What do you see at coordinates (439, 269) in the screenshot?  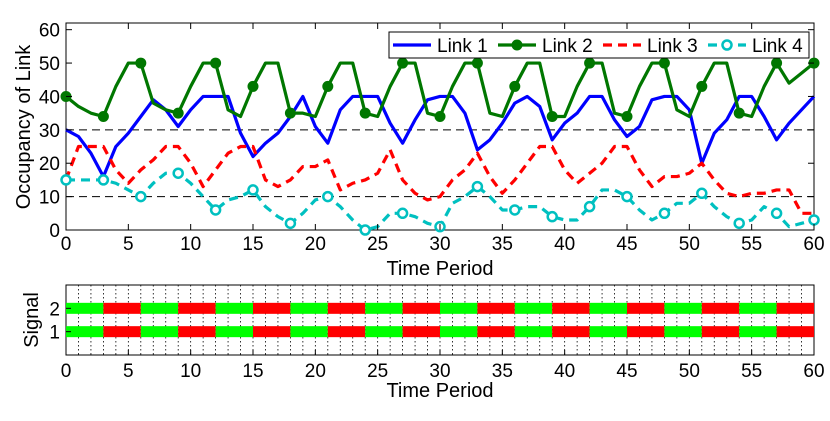 I see `occupancy-x-axis-label: Time Period` at bounding box center [439, 269].